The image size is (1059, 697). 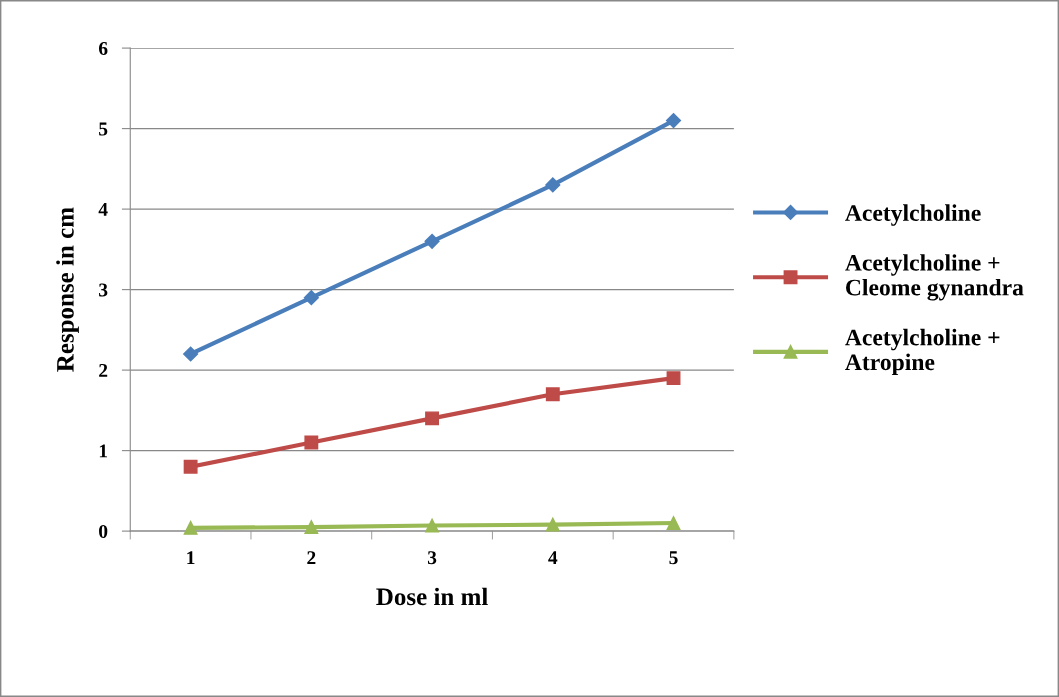 What do you see at coordinates (191, 558) in the screenshot?
I see `x-tick-label: 1` at bounding box center [191, 558].